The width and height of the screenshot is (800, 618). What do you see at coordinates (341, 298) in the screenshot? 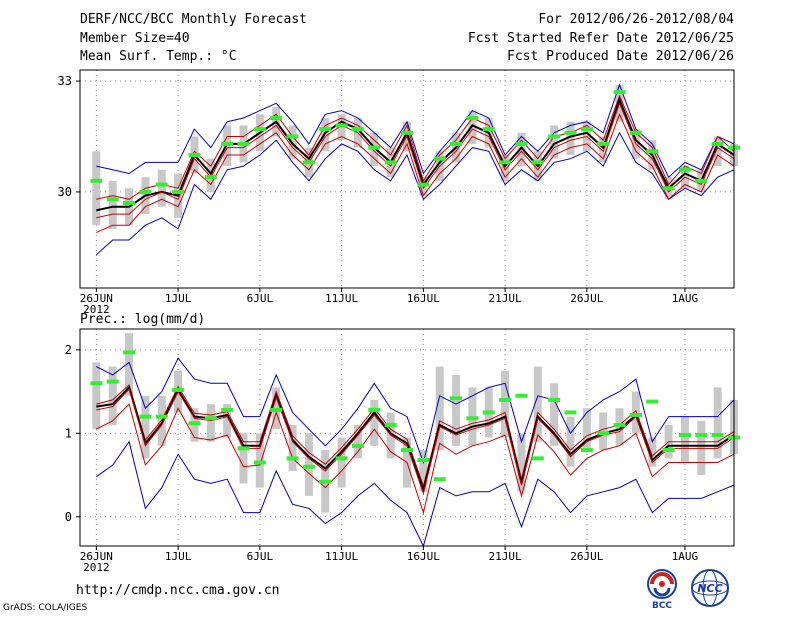
I see `x-tick-label: 11JUL` at bounding box center [341, 298].